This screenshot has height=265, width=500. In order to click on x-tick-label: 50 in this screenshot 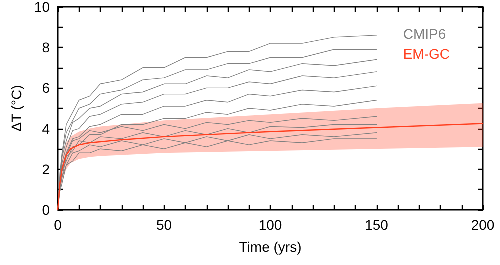, I will do `click(164, 225)`.